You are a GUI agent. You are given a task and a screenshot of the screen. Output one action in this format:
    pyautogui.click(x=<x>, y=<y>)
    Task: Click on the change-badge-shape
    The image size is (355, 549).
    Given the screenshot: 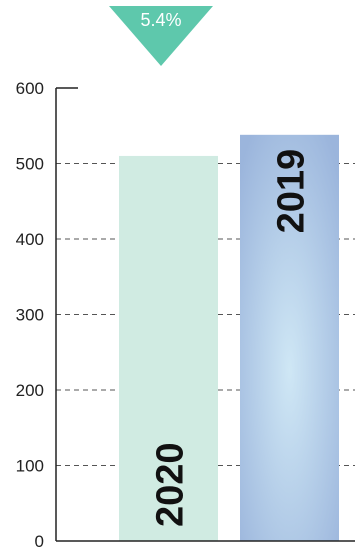 What is the action you would take?
    pyautogui.click(x=161, y=36)
    